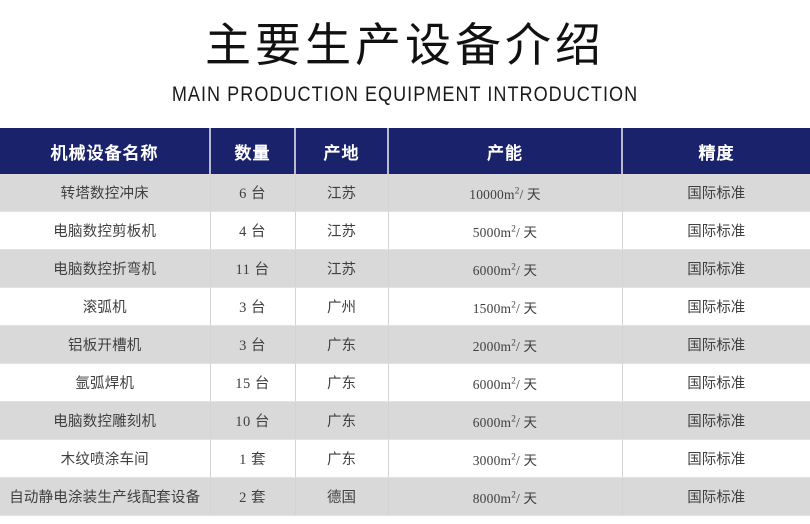 The width and height of the screenshot is (810, 524). I want to click on capacity-value: 3000m, so click(492, 460).